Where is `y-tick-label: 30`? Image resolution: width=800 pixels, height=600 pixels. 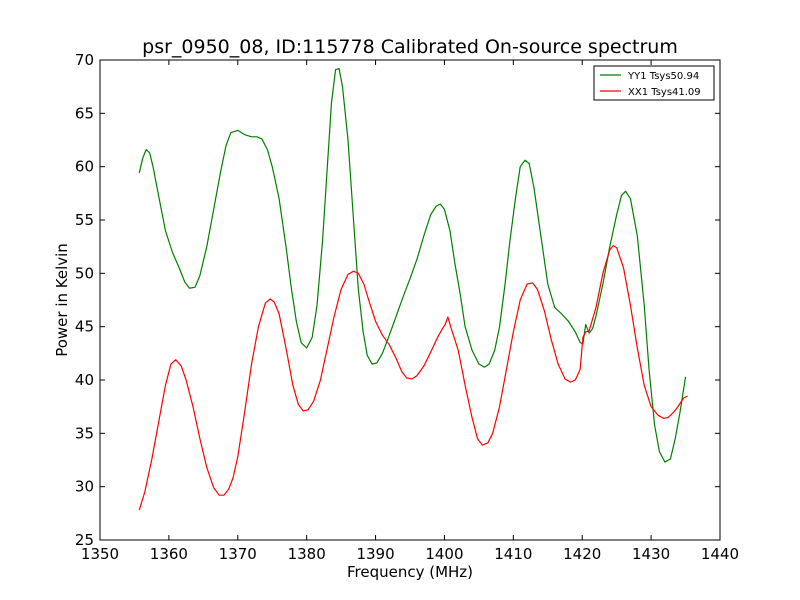
y-tick-label: 30 is located at coordinates (84, 487).